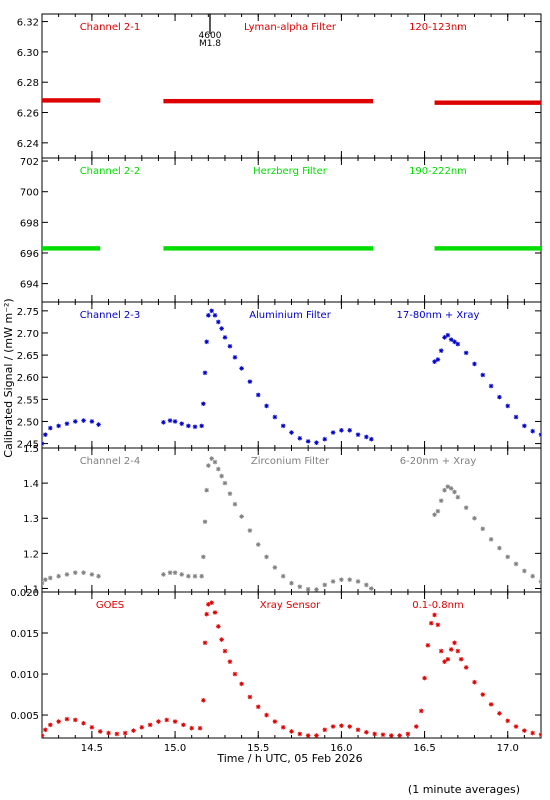 This screenshot has height=800, width=550. I want to click on band-label: 17-80nm + Xray, so click(438, 315).